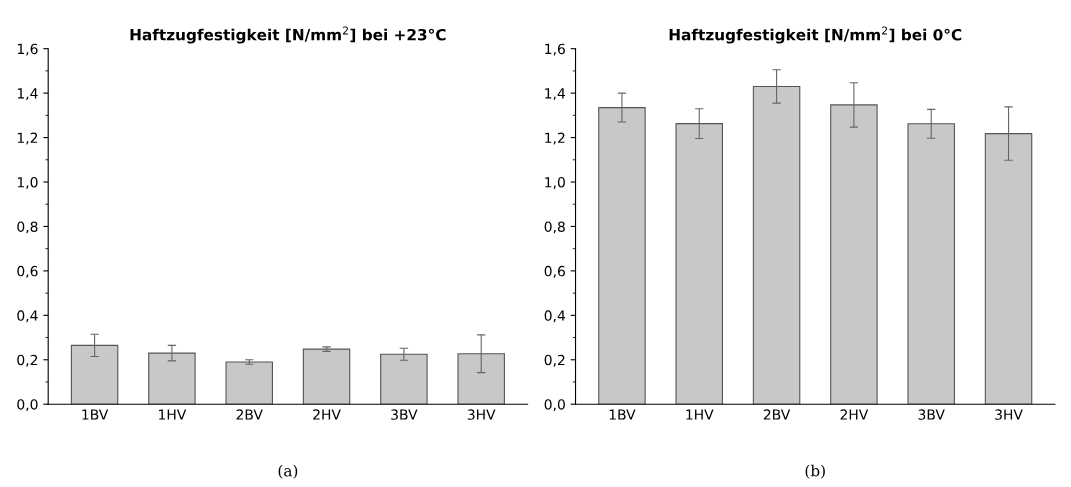 The image size is (1071, 487). What do you see at coordinates (288, 471) in the screenshot?
I see `text: (a)` at bounding box center [288, 471].